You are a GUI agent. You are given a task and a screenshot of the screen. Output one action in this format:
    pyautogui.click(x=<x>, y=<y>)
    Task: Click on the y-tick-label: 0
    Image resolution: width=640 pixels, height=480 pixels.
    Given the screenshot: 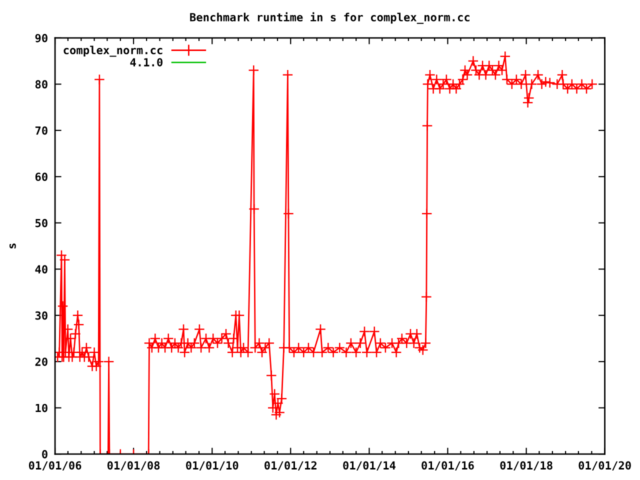 What is the action you would take?
    pyautogui.click(x=45, y=454)
    